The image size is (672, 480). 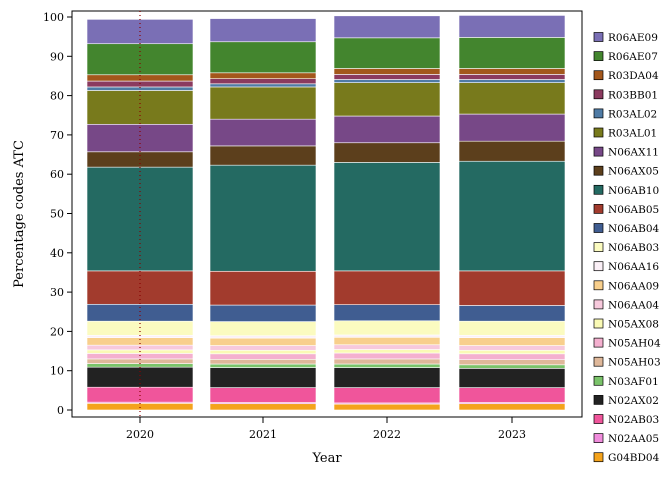 What do you see at coordinates (387, 328) in the screenshot?
I see `bar-segment-N06AB03-2022` at bounding box center [387, 328].